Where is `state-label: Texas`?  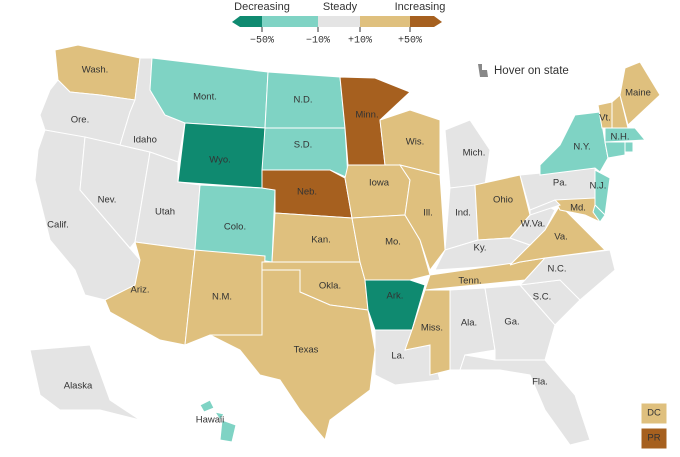
state-label: Texas is located at coordinates (306, 350).